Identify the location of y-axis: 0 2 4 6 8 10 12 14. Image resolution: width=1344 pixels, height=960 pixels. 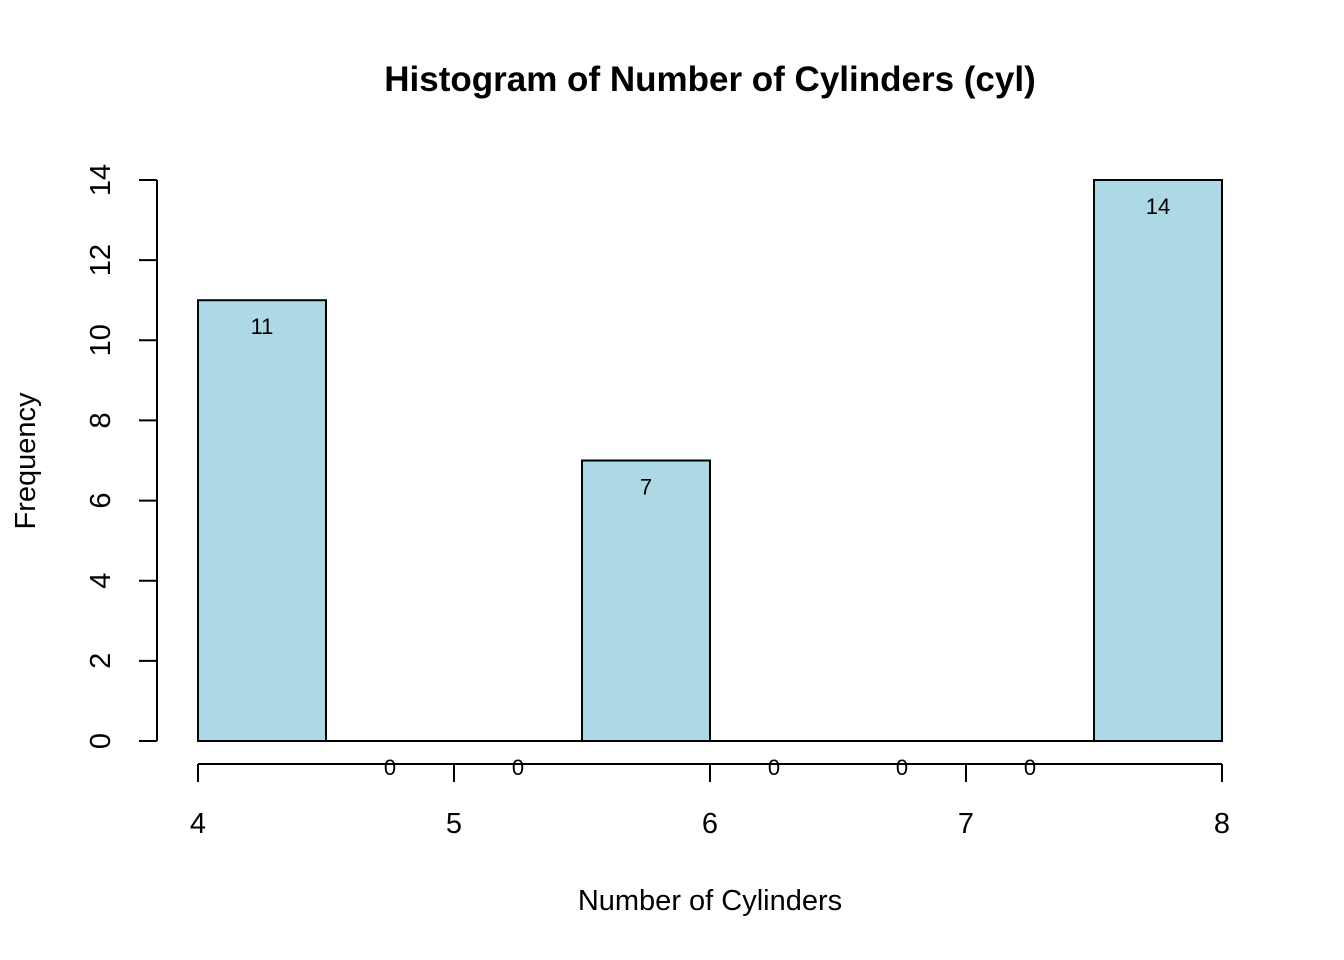
(121, 456).